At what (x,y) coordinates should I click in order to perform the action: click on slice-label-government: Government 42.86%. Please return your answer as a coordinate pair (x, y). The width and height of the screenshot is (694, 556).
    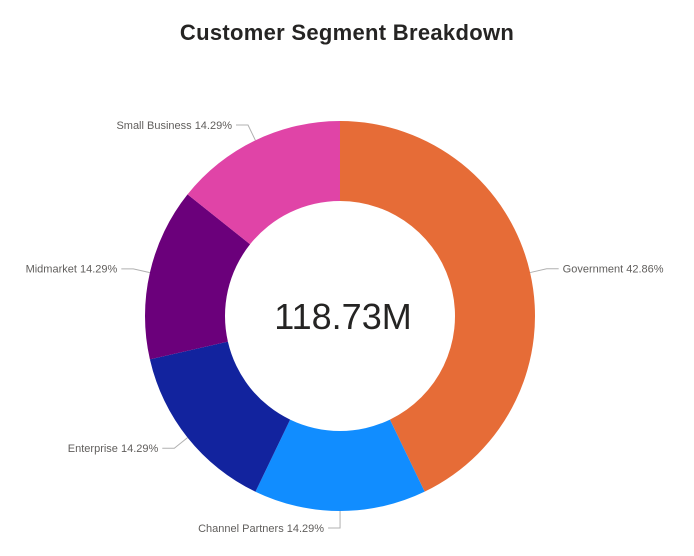
    Looking at the image, I should click on (613, 270).